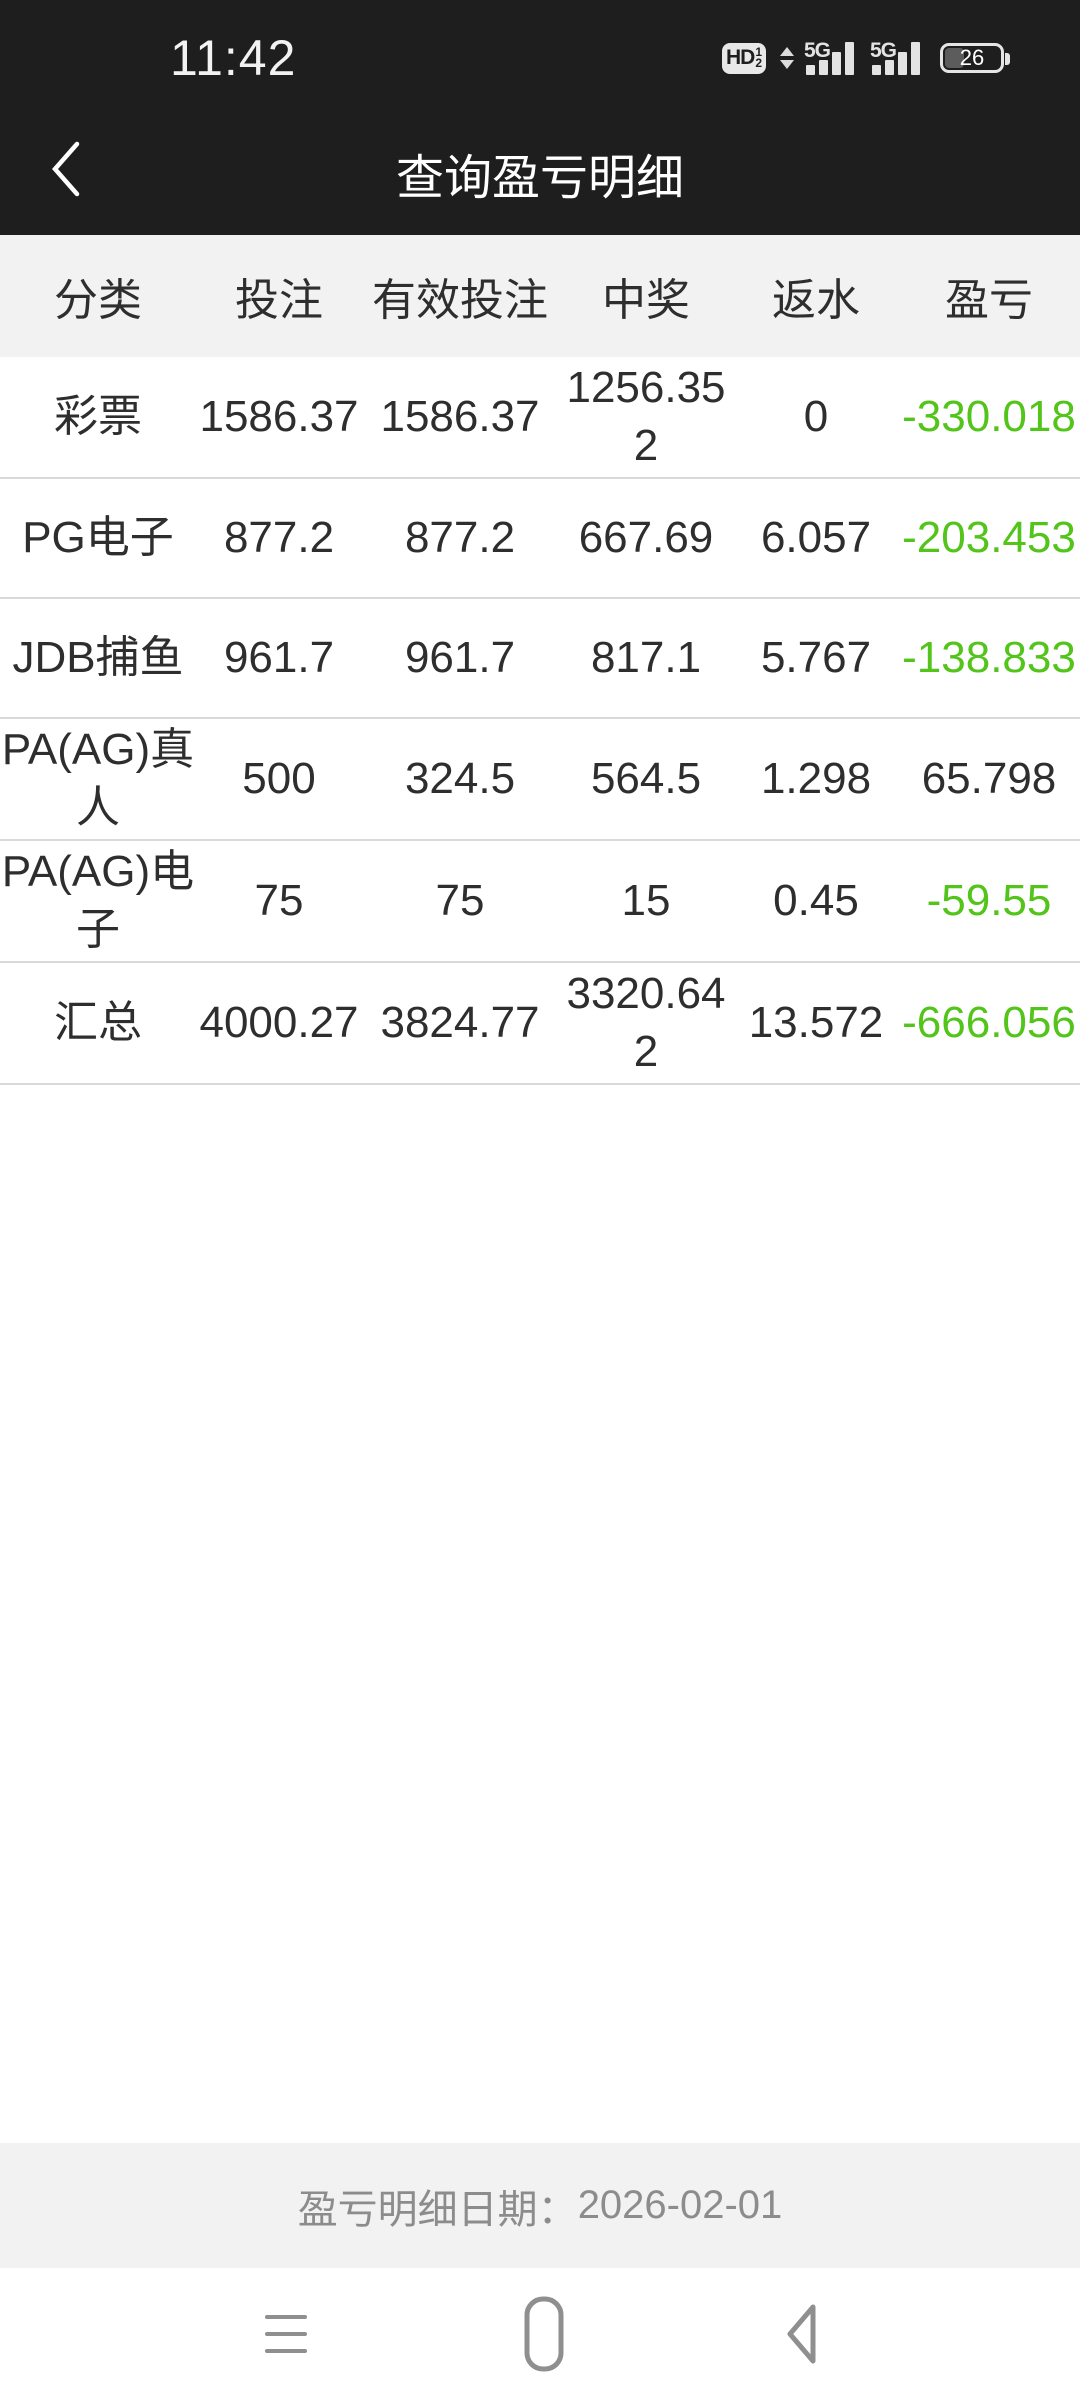  What do you see at coordinates (646, 658) in the screenshot?
I see `cell-win: 817.1` at bounding box center [646, 658].